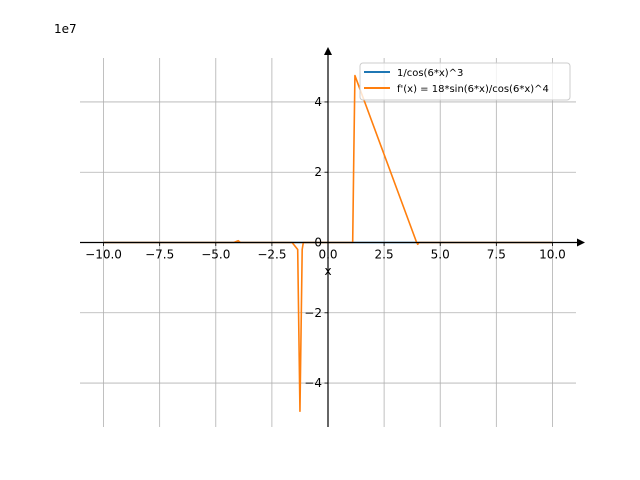  I want to click on legend-box, so click(465, 81).